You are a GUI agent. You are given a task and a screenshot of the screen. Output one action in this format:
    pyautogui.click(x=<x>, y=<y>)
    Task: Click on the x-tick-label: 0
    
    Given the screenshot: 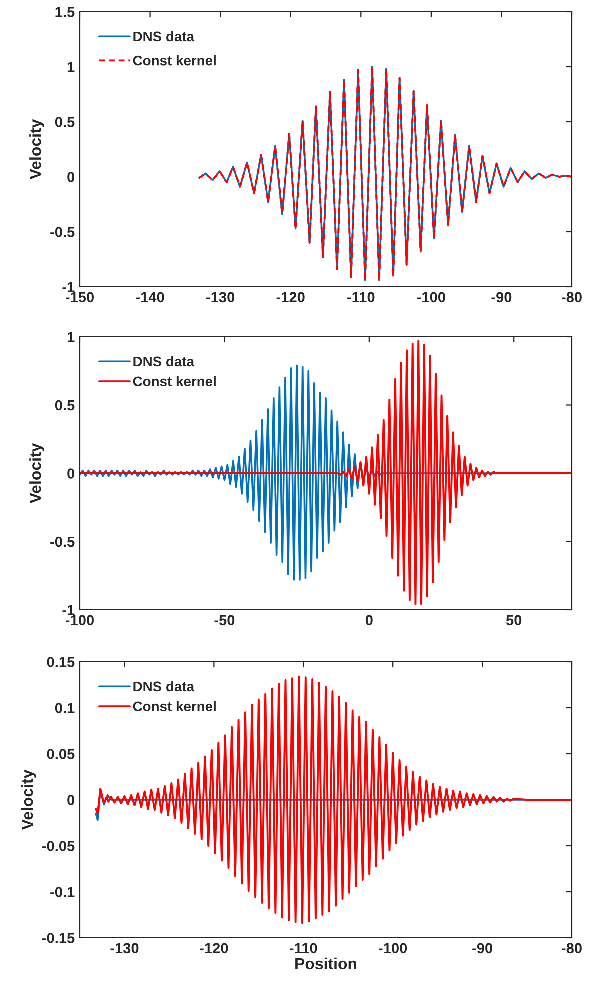 What is the action you would take?
    pyautogui.click(x=369, y=620)
    